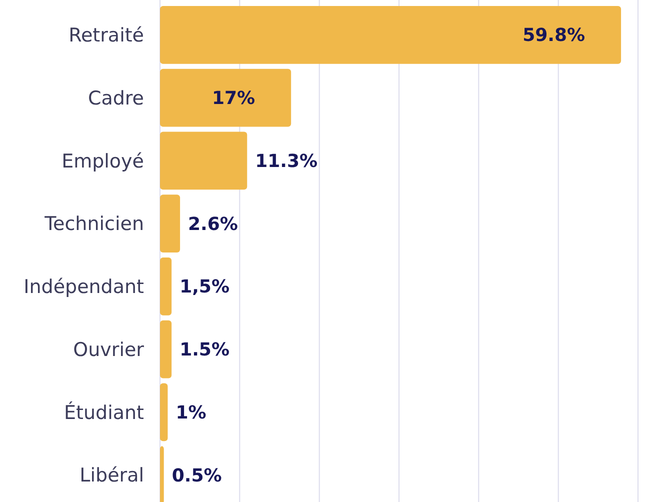 This screenshot has height=502, width=645. What do you see at coordinates (106, 35) in the screenshot?
I see `y-tick-label: Retraité` at bounding box center [106, 35].